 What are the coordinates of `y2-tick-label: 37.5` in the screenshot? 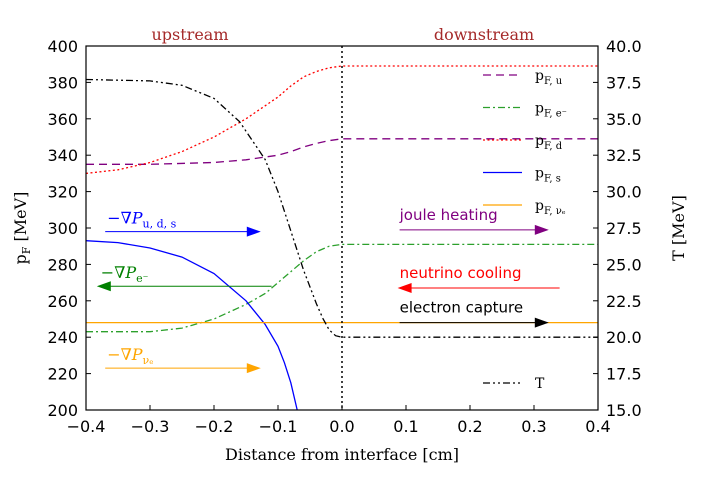 It's located at (624, 82).